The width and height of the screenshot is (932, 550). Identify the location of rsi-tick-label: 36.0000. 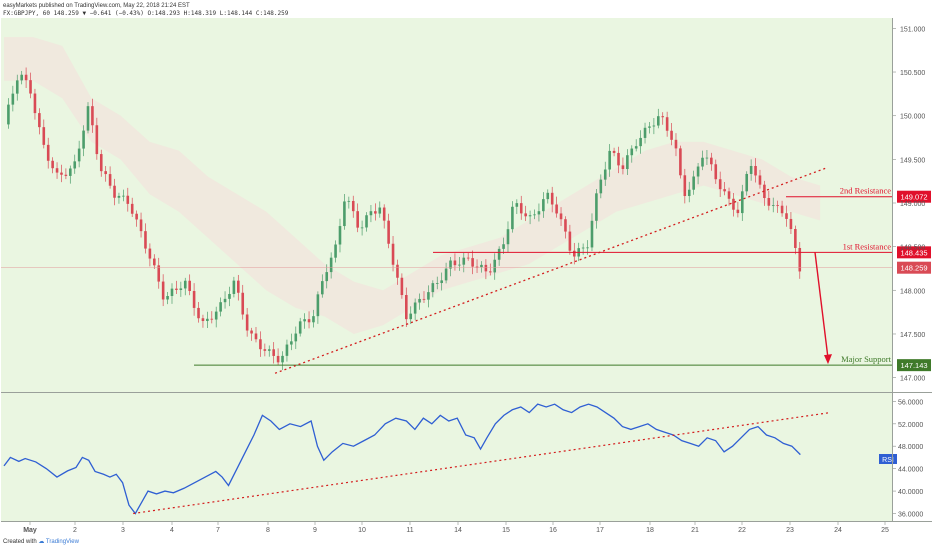
(910, 515).